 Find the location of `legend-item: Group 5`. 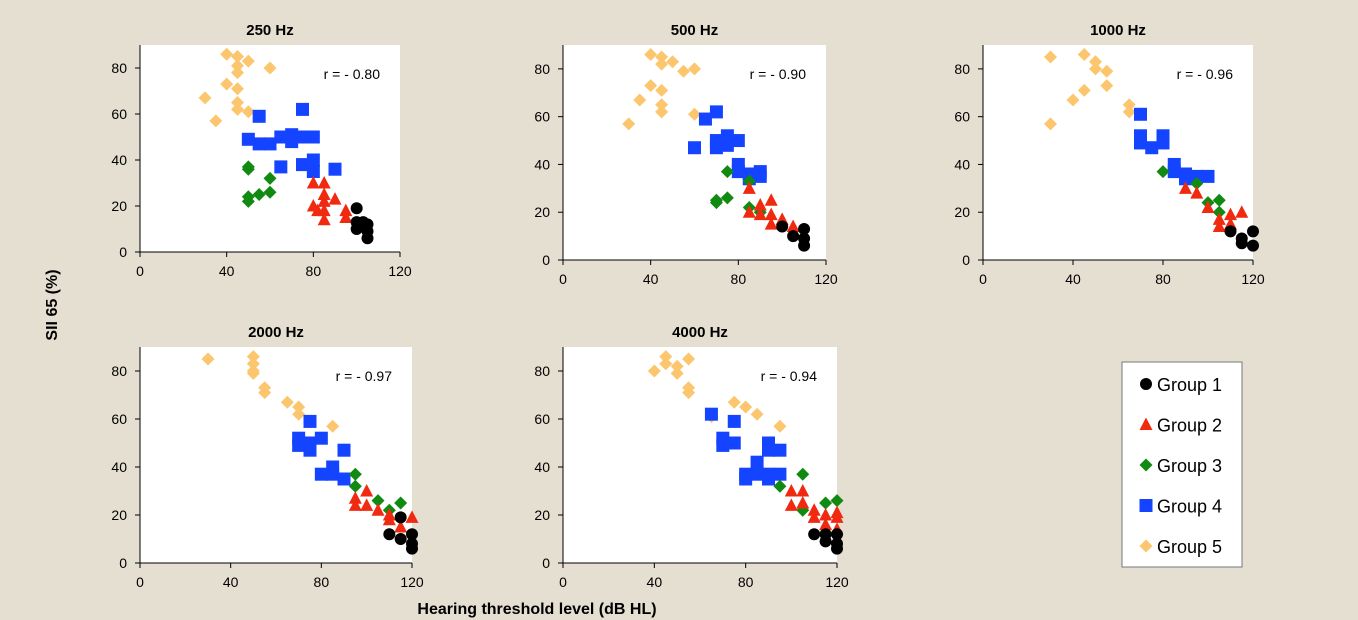

legend-item: Group 5 is located at coordinates (1180, 547).